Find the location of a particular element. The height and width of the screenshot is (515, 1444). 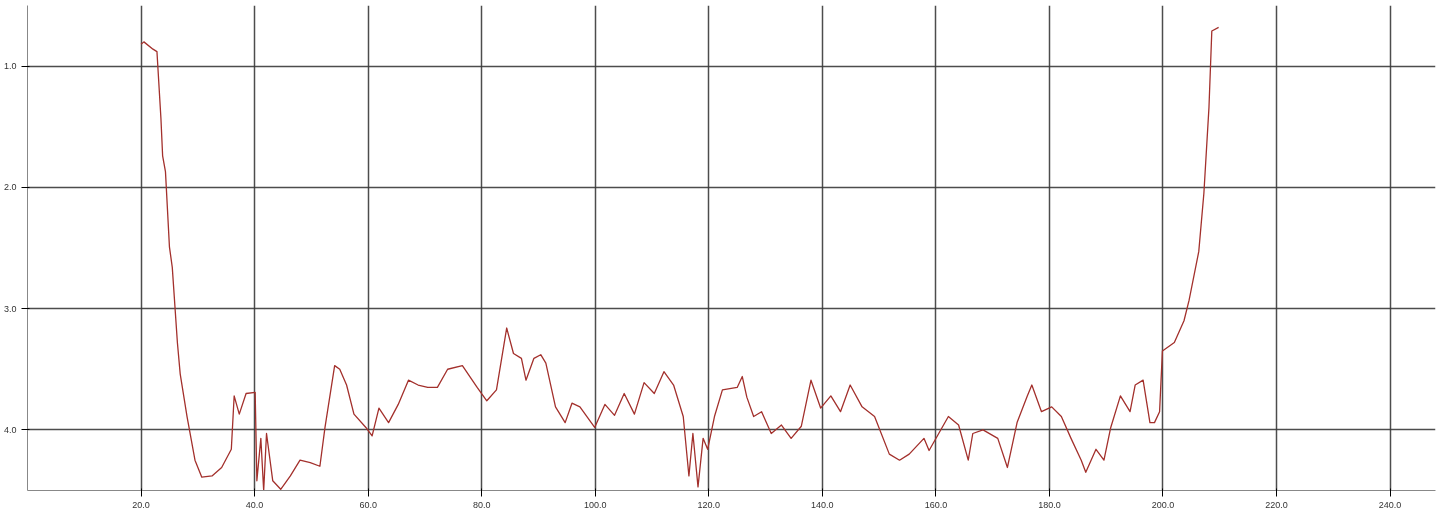

y-tick-label: 2.0 is located at coordinates (10, 187).